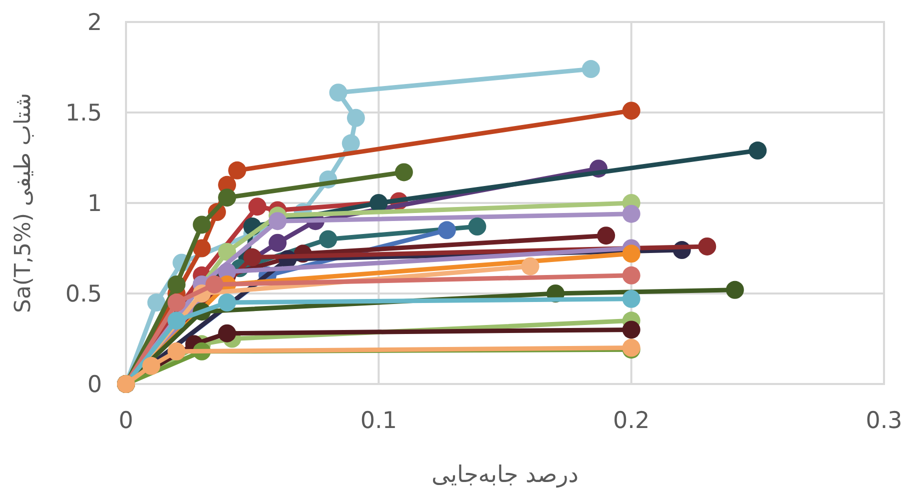  Describe the element at coordinates (505, 475) in the screenshot. I see `x-axis-title: درصد جابه‌جایی` at that location.